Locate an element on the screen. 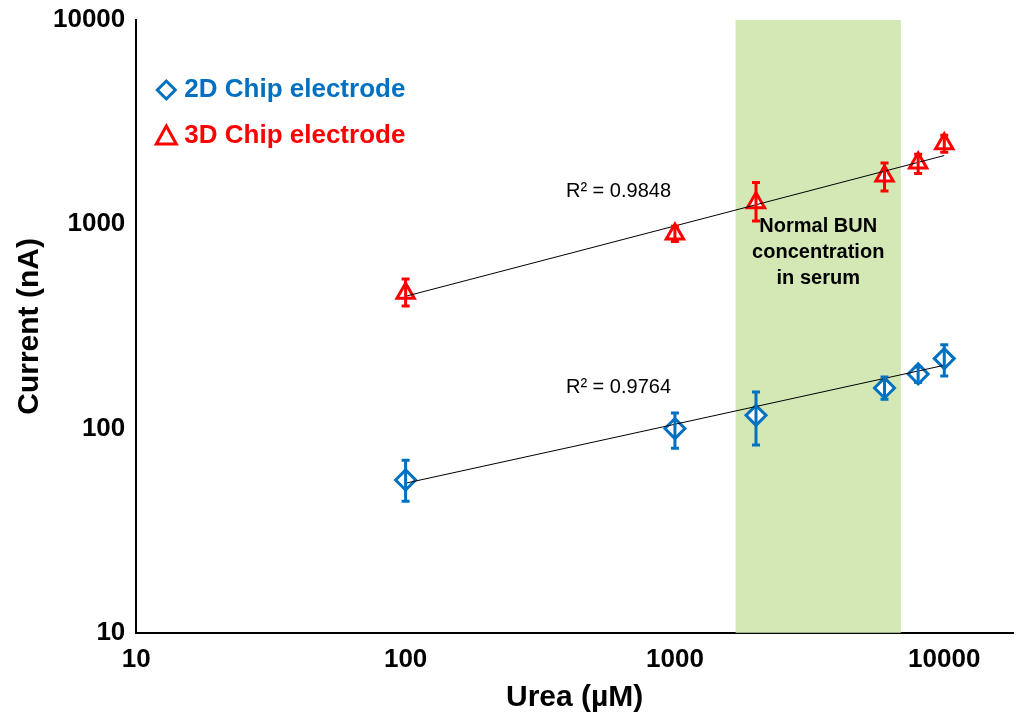 The image size is (1026, 718). x-tick-label: 10000 is located at coordinates (944, 657).